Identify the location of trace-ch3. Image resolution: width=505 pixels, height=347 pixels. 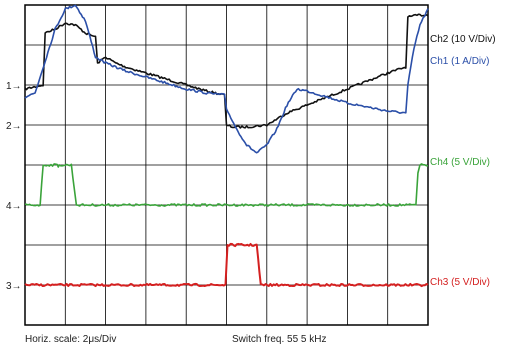
(226, 265).